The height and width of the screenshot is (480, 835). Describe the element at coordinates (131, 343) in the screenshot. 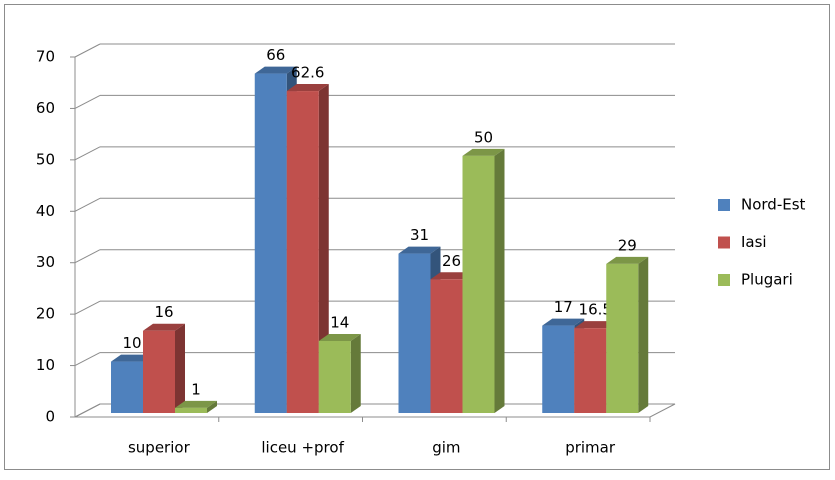

I see `value-label: 10` at that location.